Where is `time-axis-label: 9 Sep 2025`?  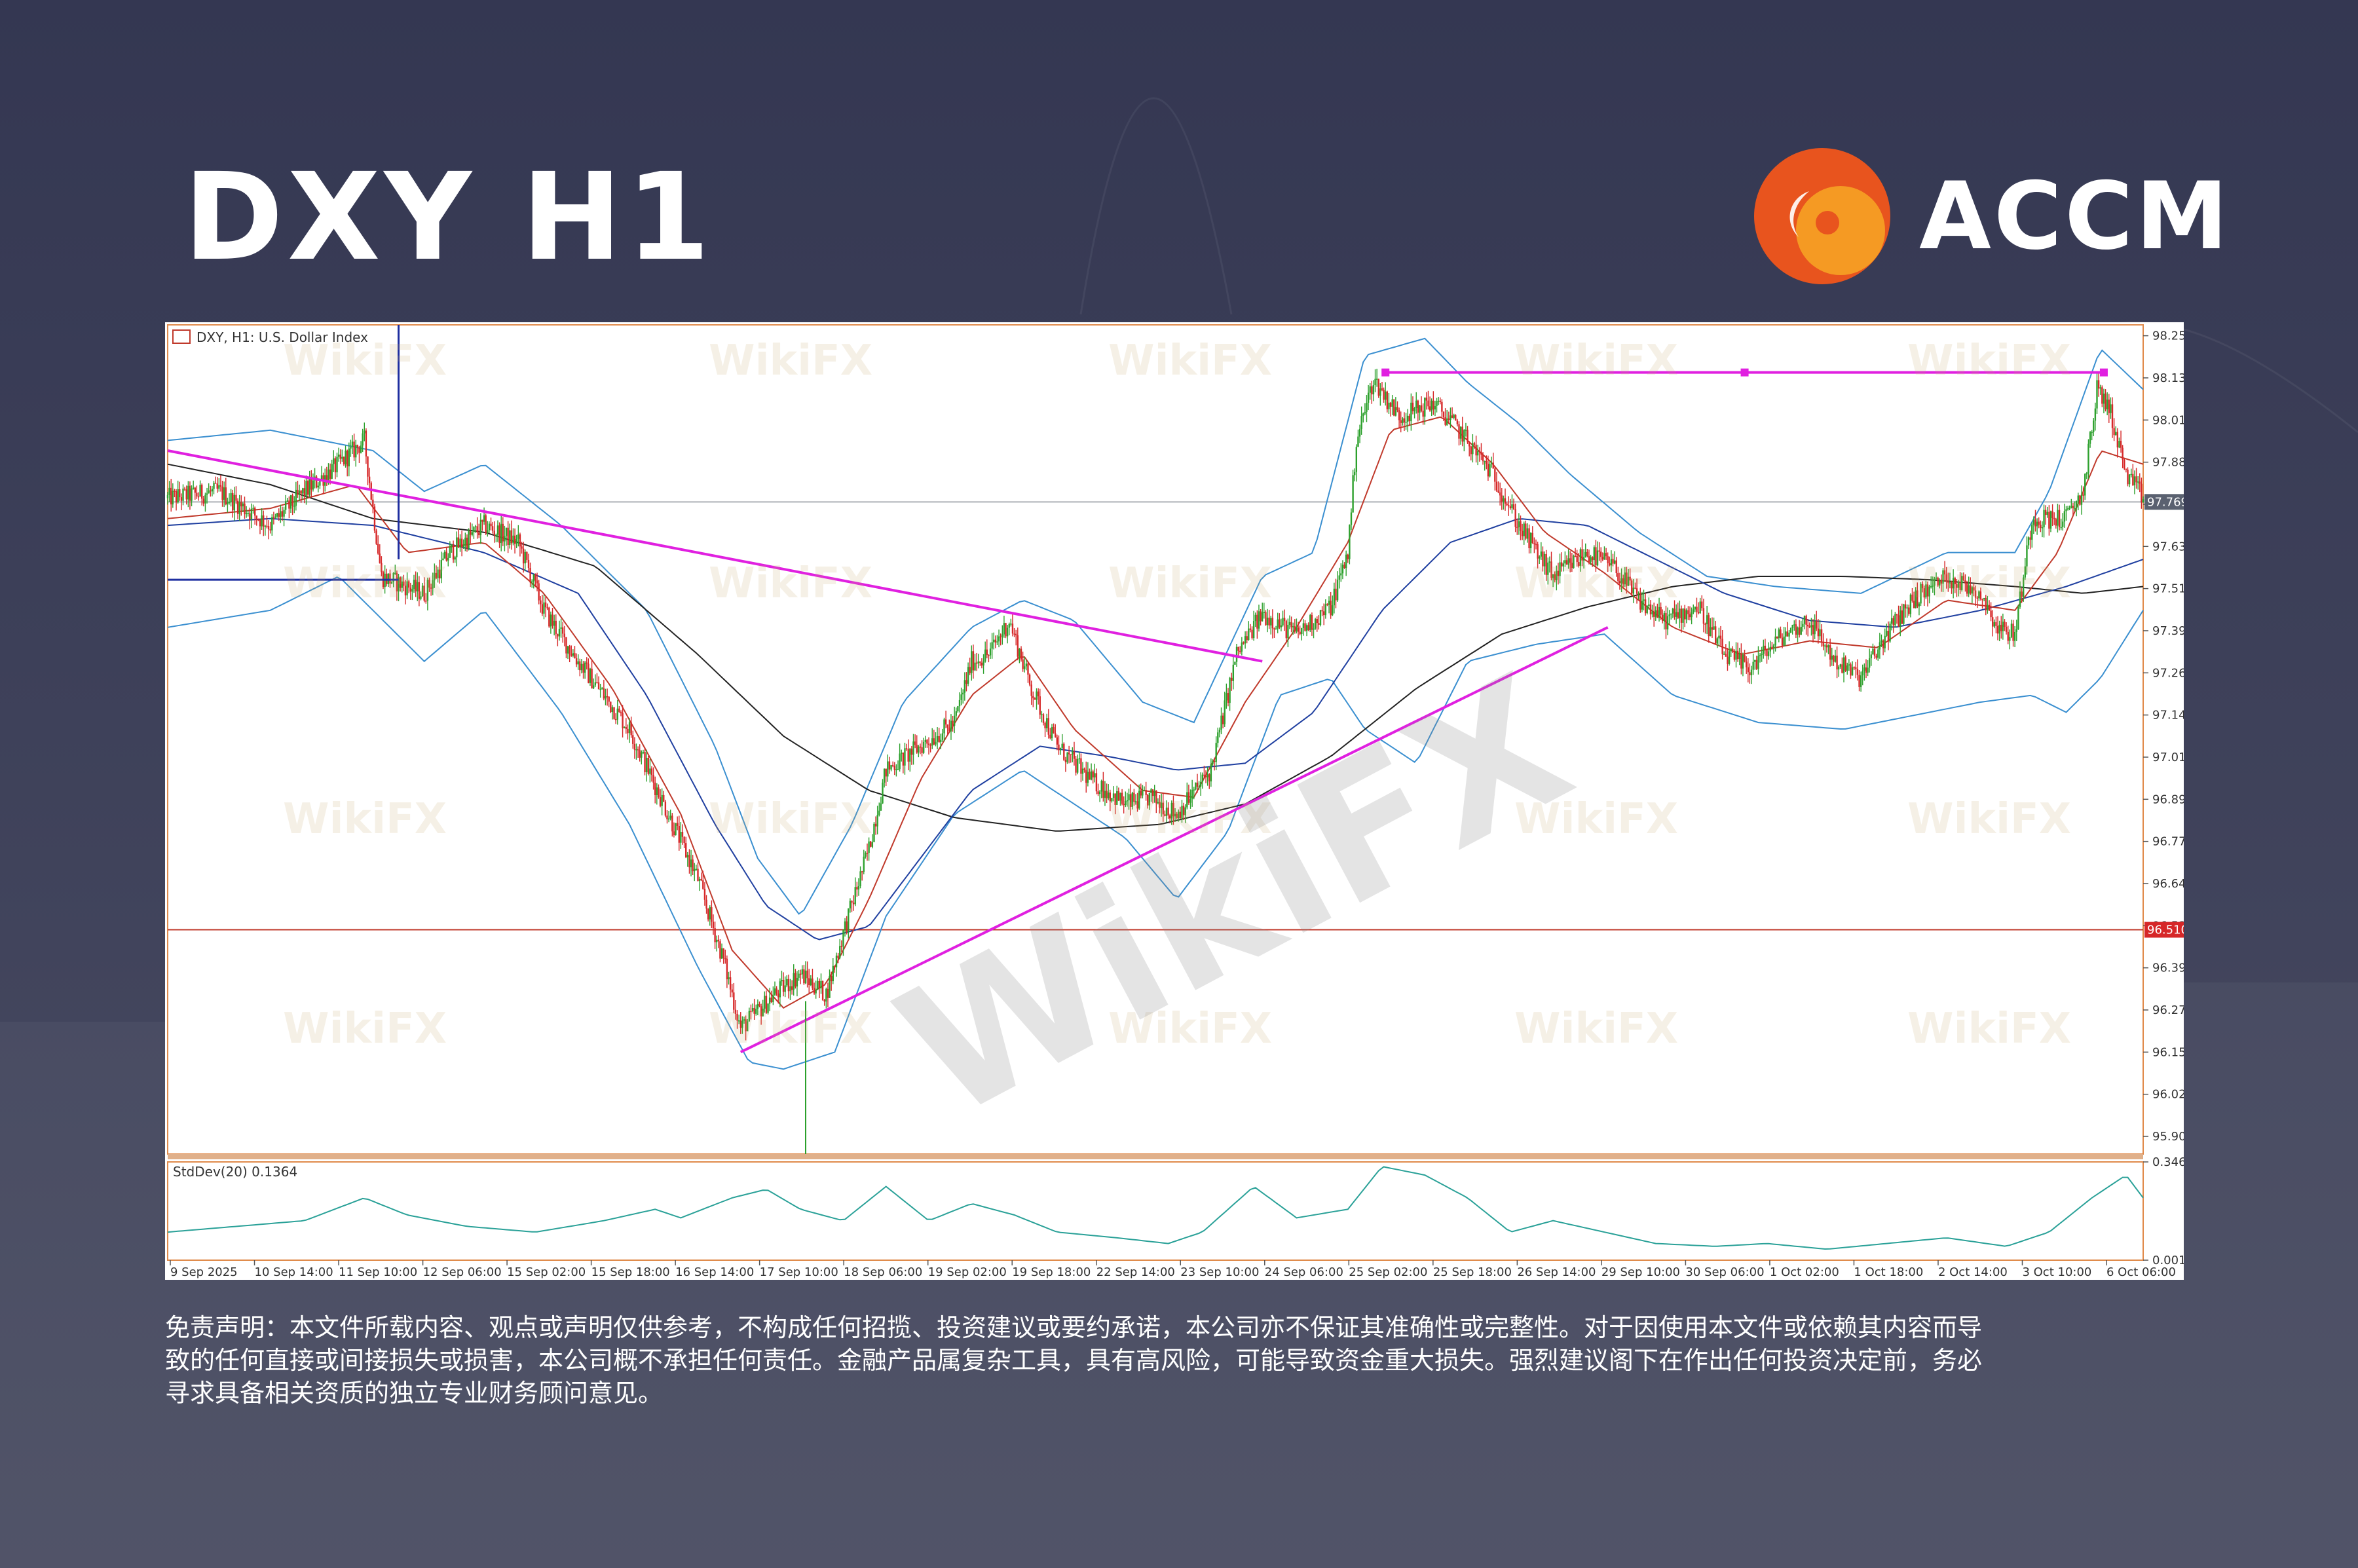 time-axis-label: 9 Sep 2025 is located at coordinates (204, 1272).